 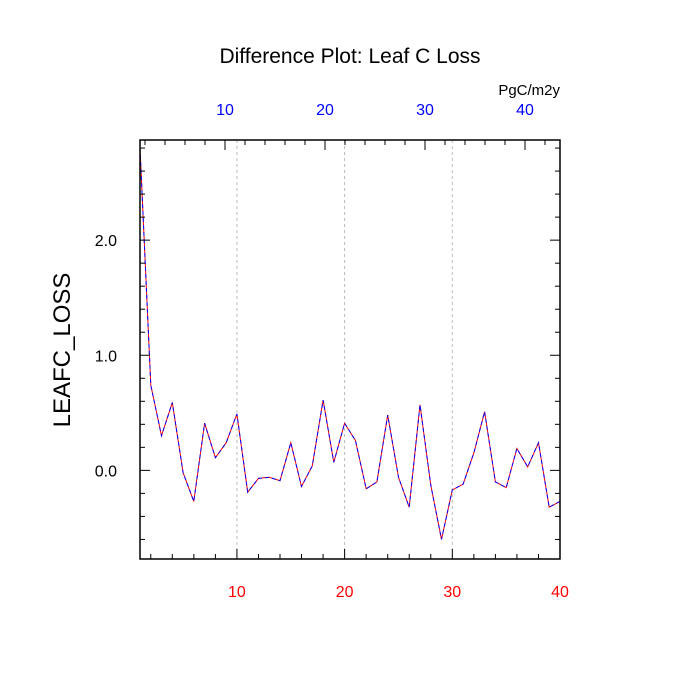 I want to click on top-x-tick-label-40: 40, so click(x=525, y=110).